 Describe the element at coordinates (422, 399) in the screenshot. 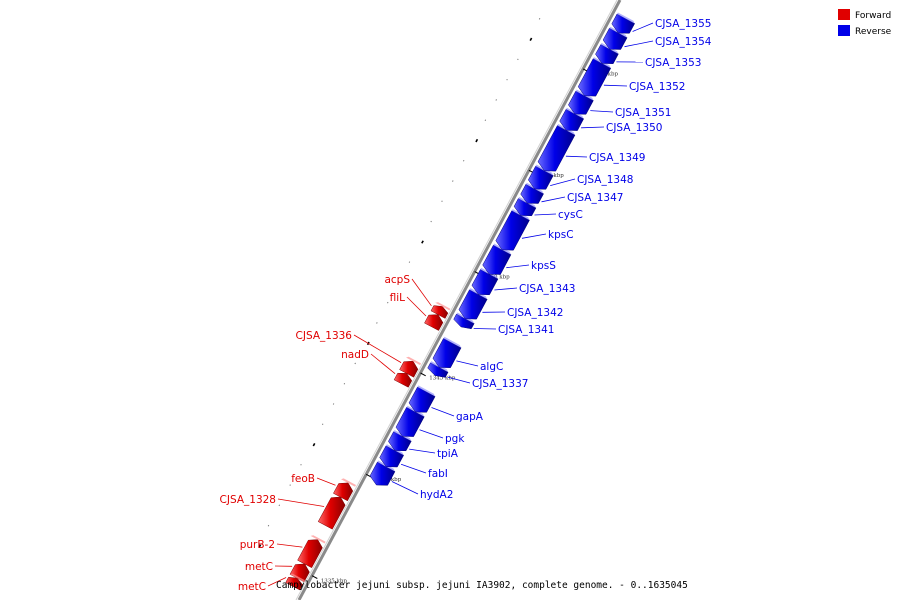

I see `gene-gapA` at that location.